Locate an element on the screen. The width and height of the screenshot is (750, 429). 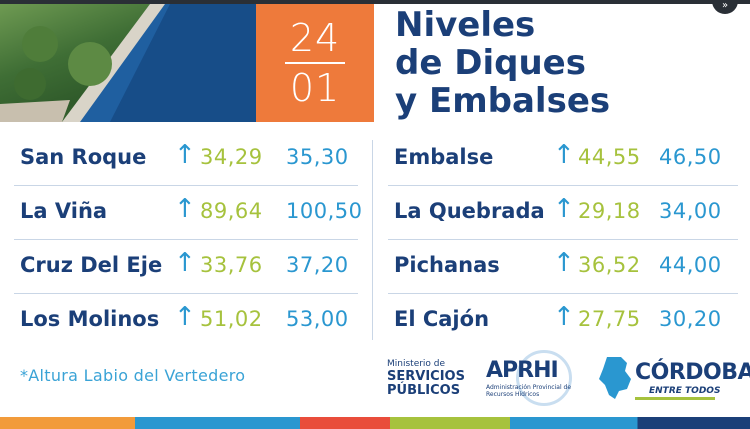
title-line-2: de Diques is located at coordinates (490, 63).